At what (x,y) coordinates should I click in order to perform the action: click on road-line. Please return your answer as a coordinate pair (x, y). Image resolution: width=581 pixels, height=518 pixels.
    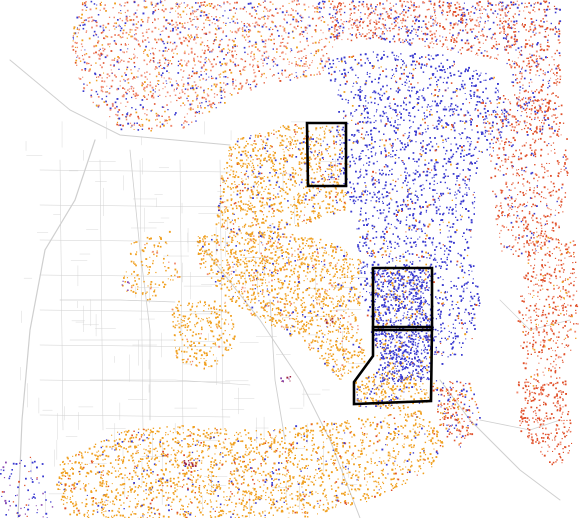
    Looking at the image, I should click on (535, 315).